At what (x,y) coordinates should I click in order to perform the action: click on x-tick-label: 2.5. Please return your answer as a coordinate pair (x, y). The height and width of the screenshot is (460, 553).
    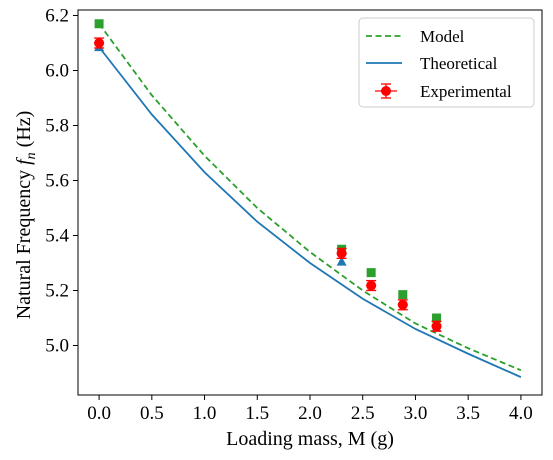
    Looking at the image, I should click on (363, 413).